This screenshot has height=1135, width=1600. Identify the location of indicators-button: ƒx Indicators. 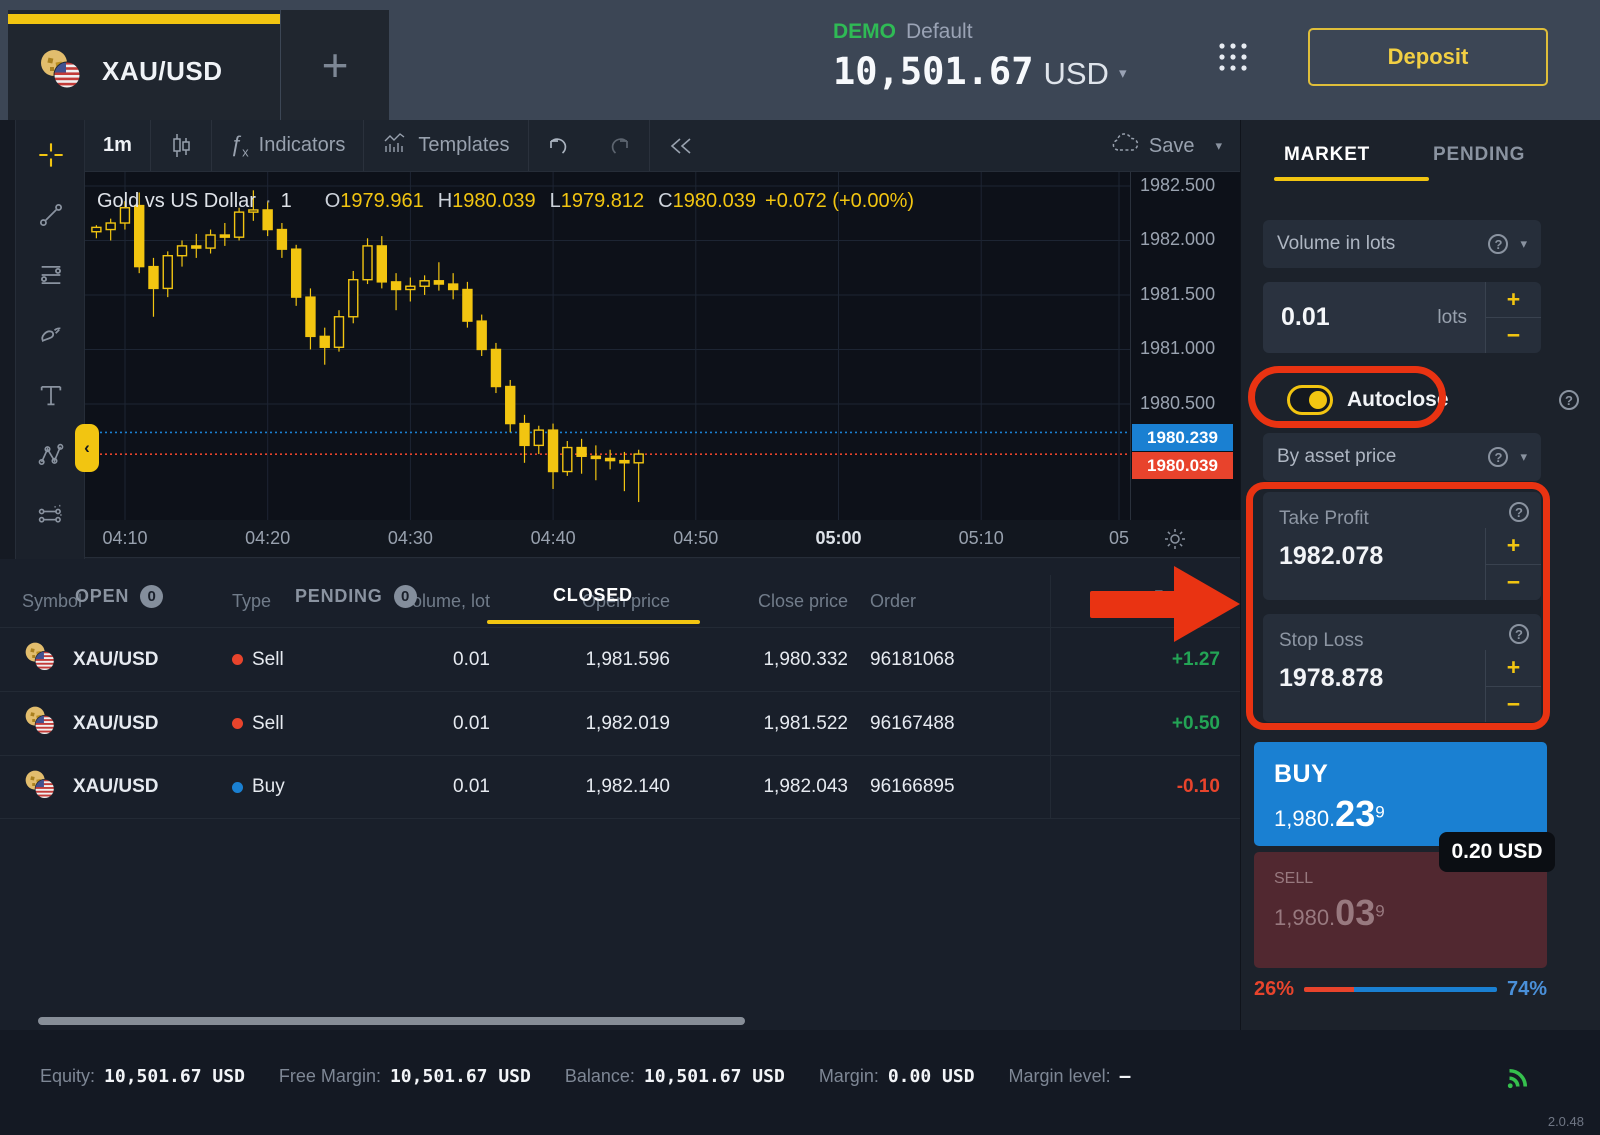
(287, 145).